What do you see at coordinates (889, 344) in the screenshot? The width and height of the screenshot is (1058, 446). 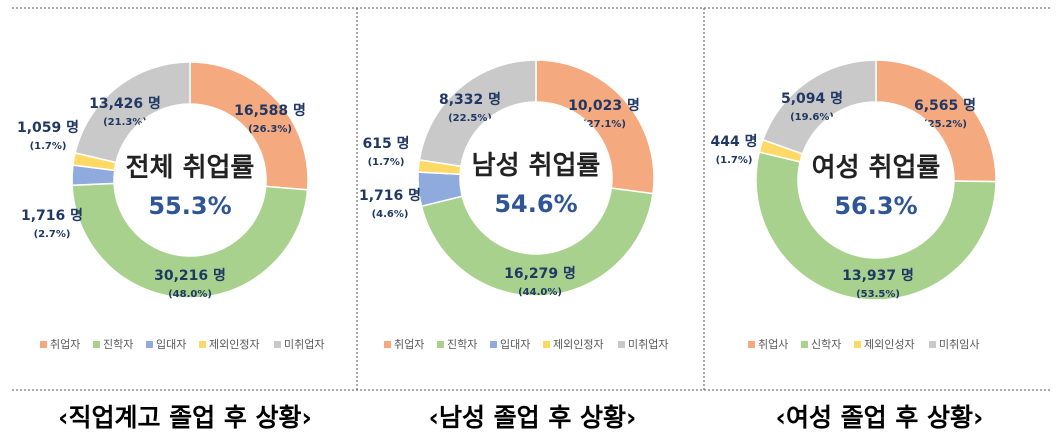 I see `legend-label: 제외인성자` at bounding box center [889, 344].